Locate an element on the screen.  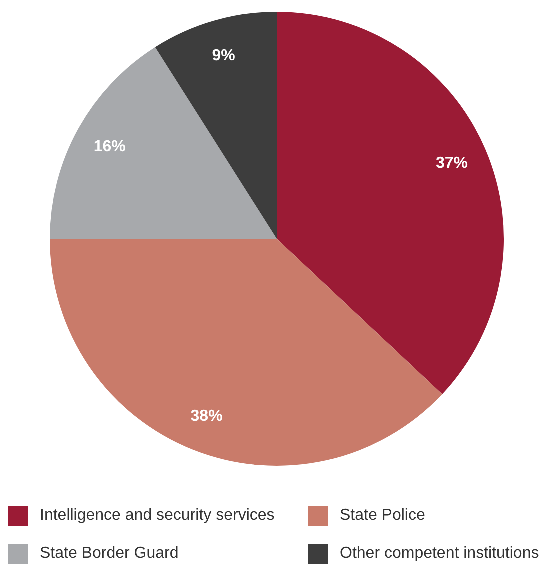
data-label: 37% is located at coordinates (452, 163).